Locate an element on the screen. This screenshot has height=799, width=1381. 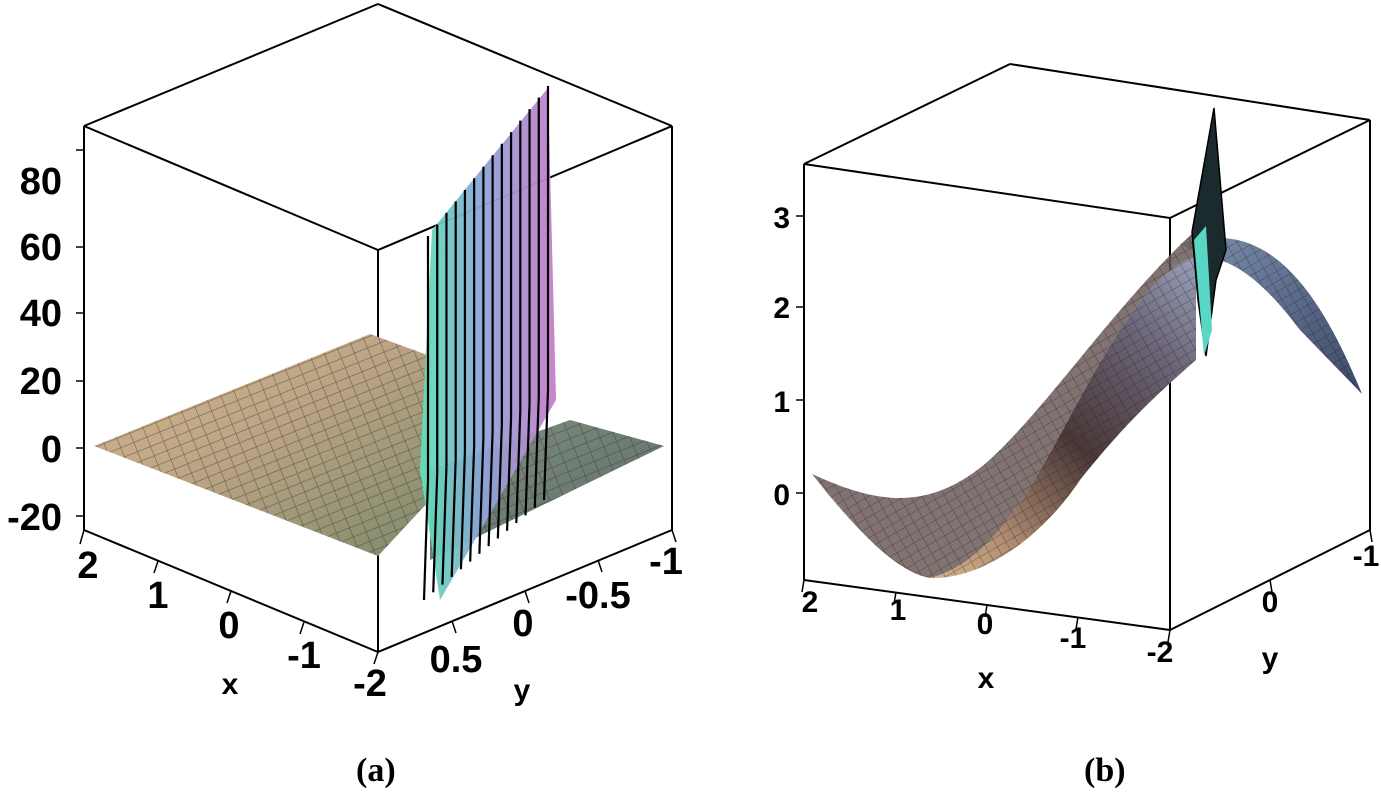
panel-b-x-axis-ticks is located at coordinates (986, 611).